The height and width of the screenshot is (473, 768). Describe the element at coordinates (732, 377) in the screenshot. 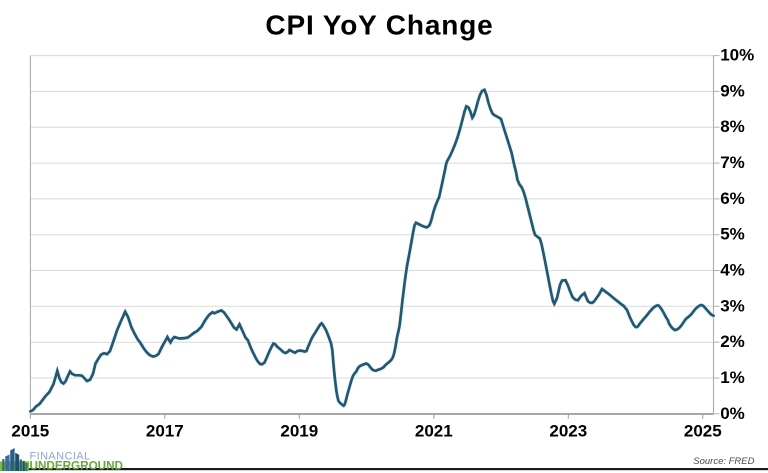

I see `svg-text: 1%` at that location.